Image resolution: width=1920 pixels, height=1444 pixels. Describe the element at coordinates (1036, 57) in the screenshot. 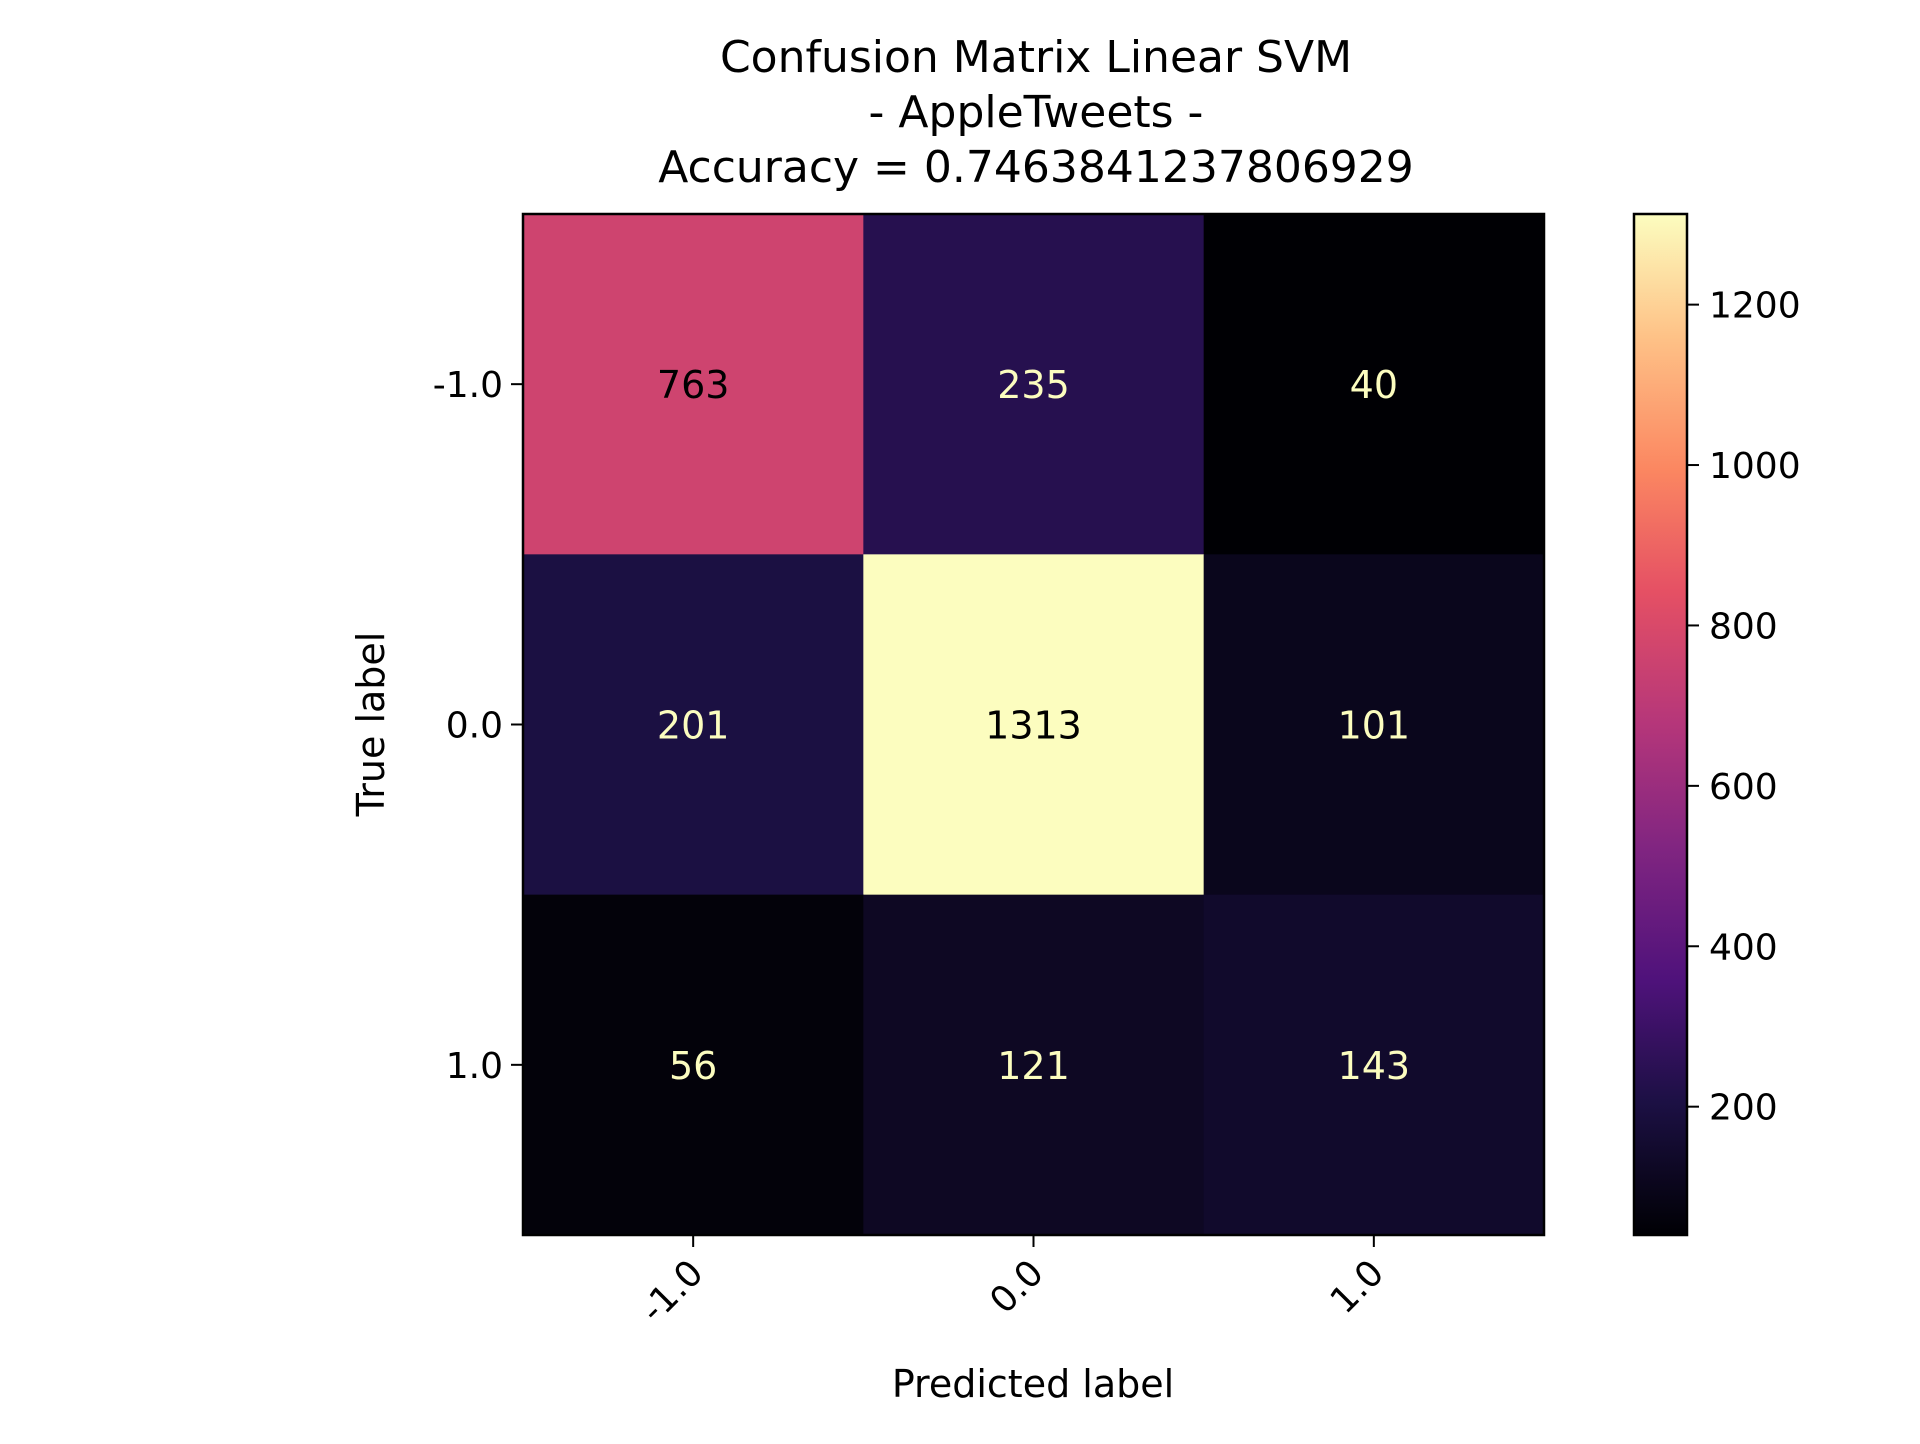

I see `title-line-1: Confusion Matrix Linear SVM` at that location.